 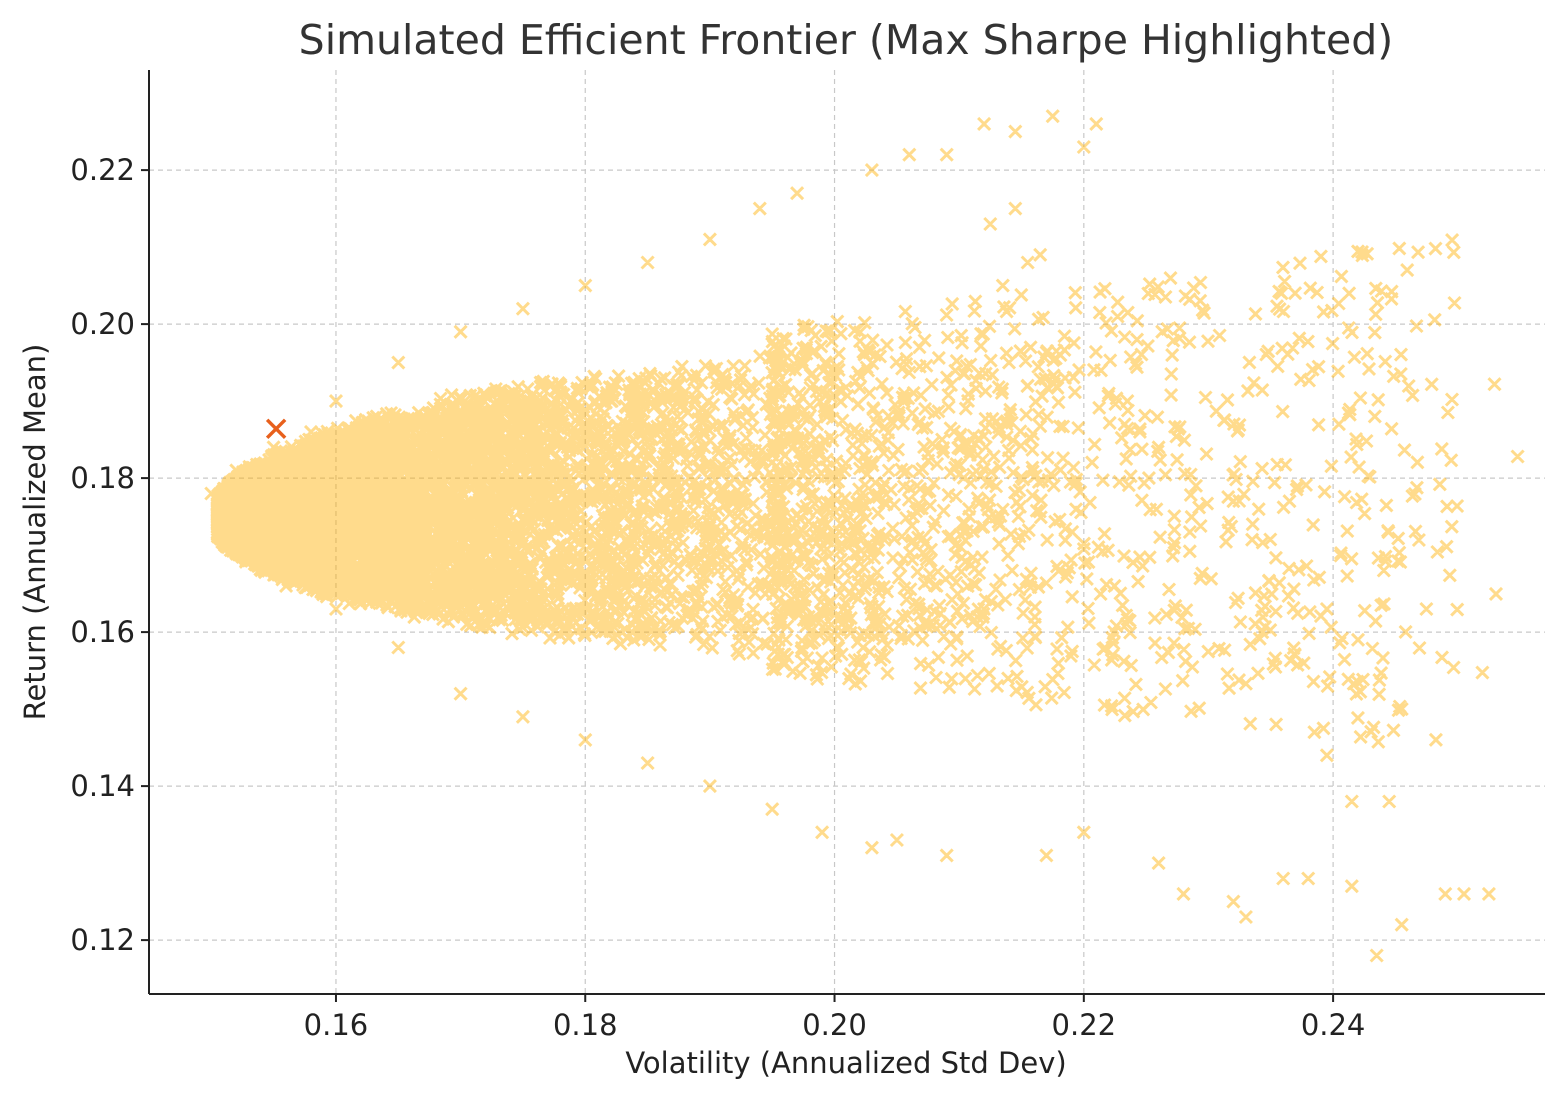 What do you see at coordinates (834, 1025) in the screenshot?
I see `x-tick-label: 0.20` at bounding box center [834, 1025].